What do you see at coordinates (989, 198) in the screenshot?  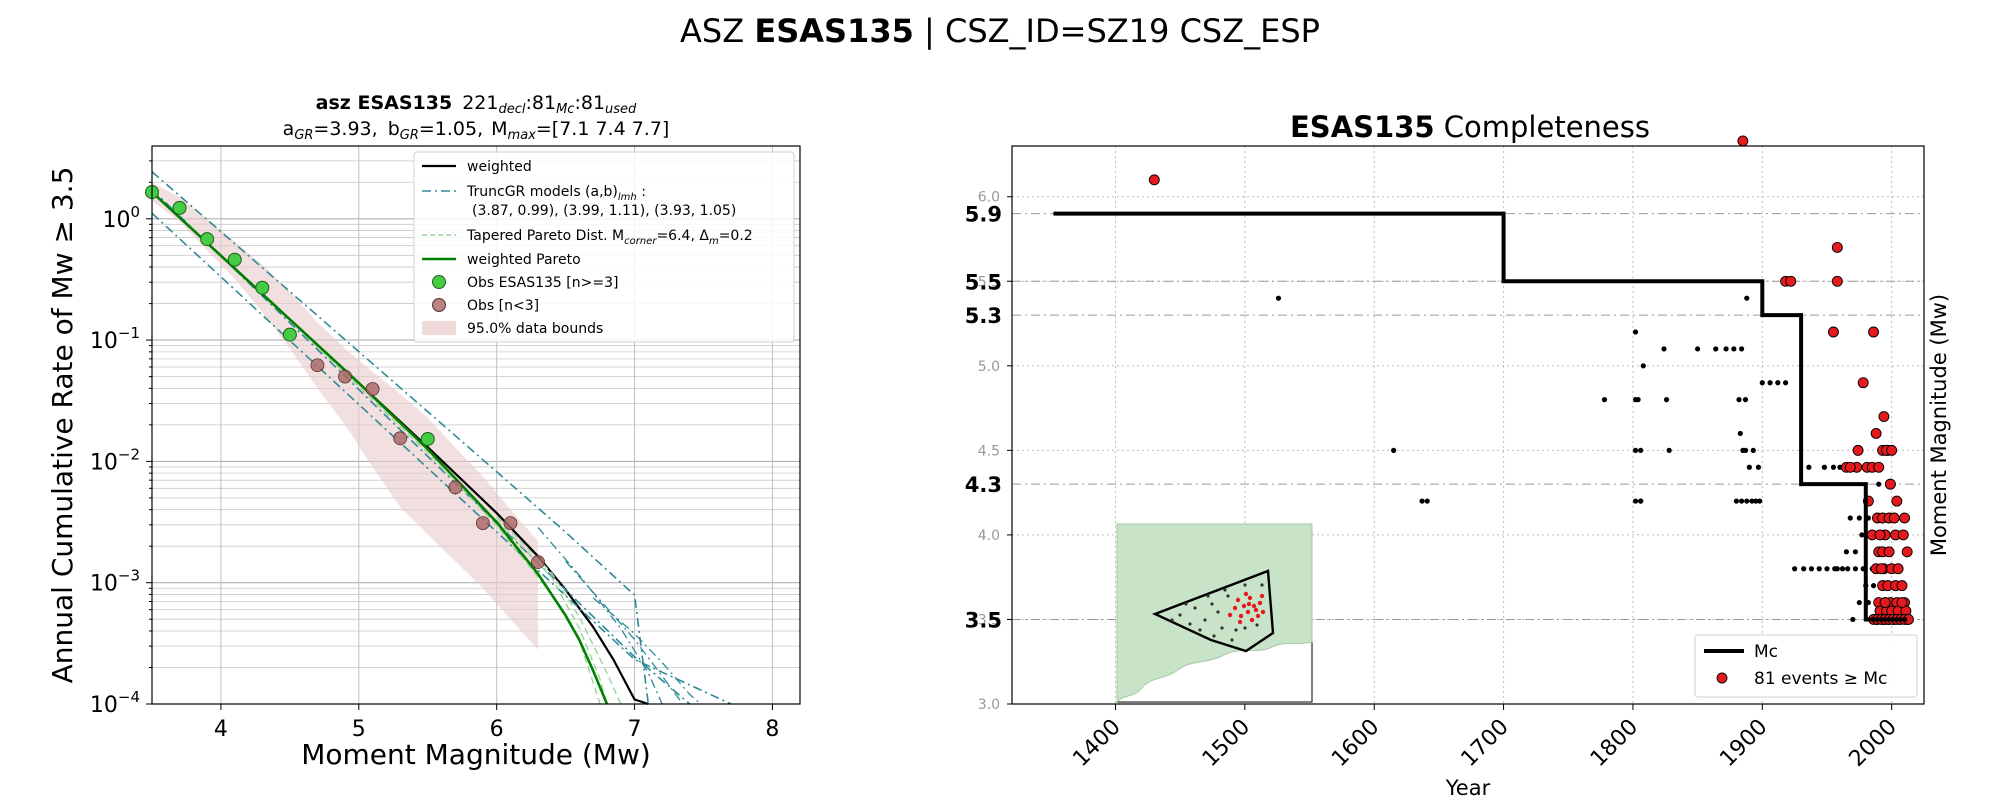 I see `right-ytick-label: 6.0` at bounding box center [989, 198].